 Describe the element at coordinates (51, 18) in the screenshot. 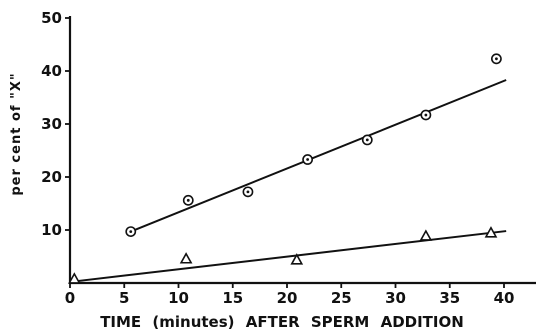

I see `y-tick-label: 50` at that location.